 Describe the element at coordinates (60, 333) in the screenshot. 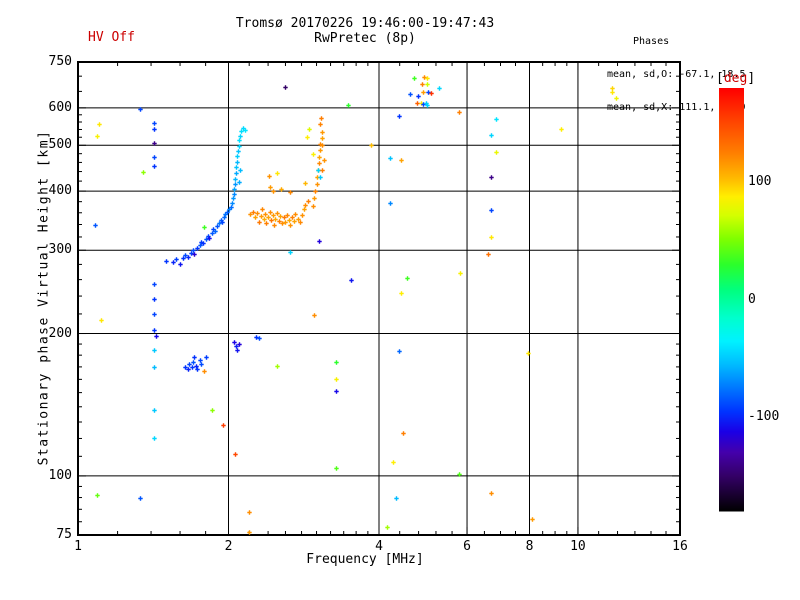

I see `y-tick-label: 200` at that location.